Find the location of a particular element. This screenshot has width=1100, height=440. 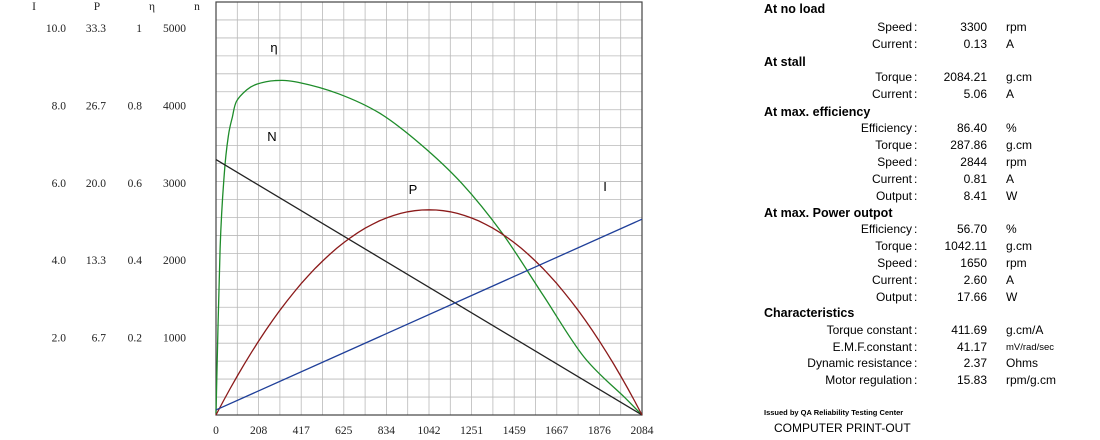

spec-value: 41.17 is located at coordinates (971, 347).